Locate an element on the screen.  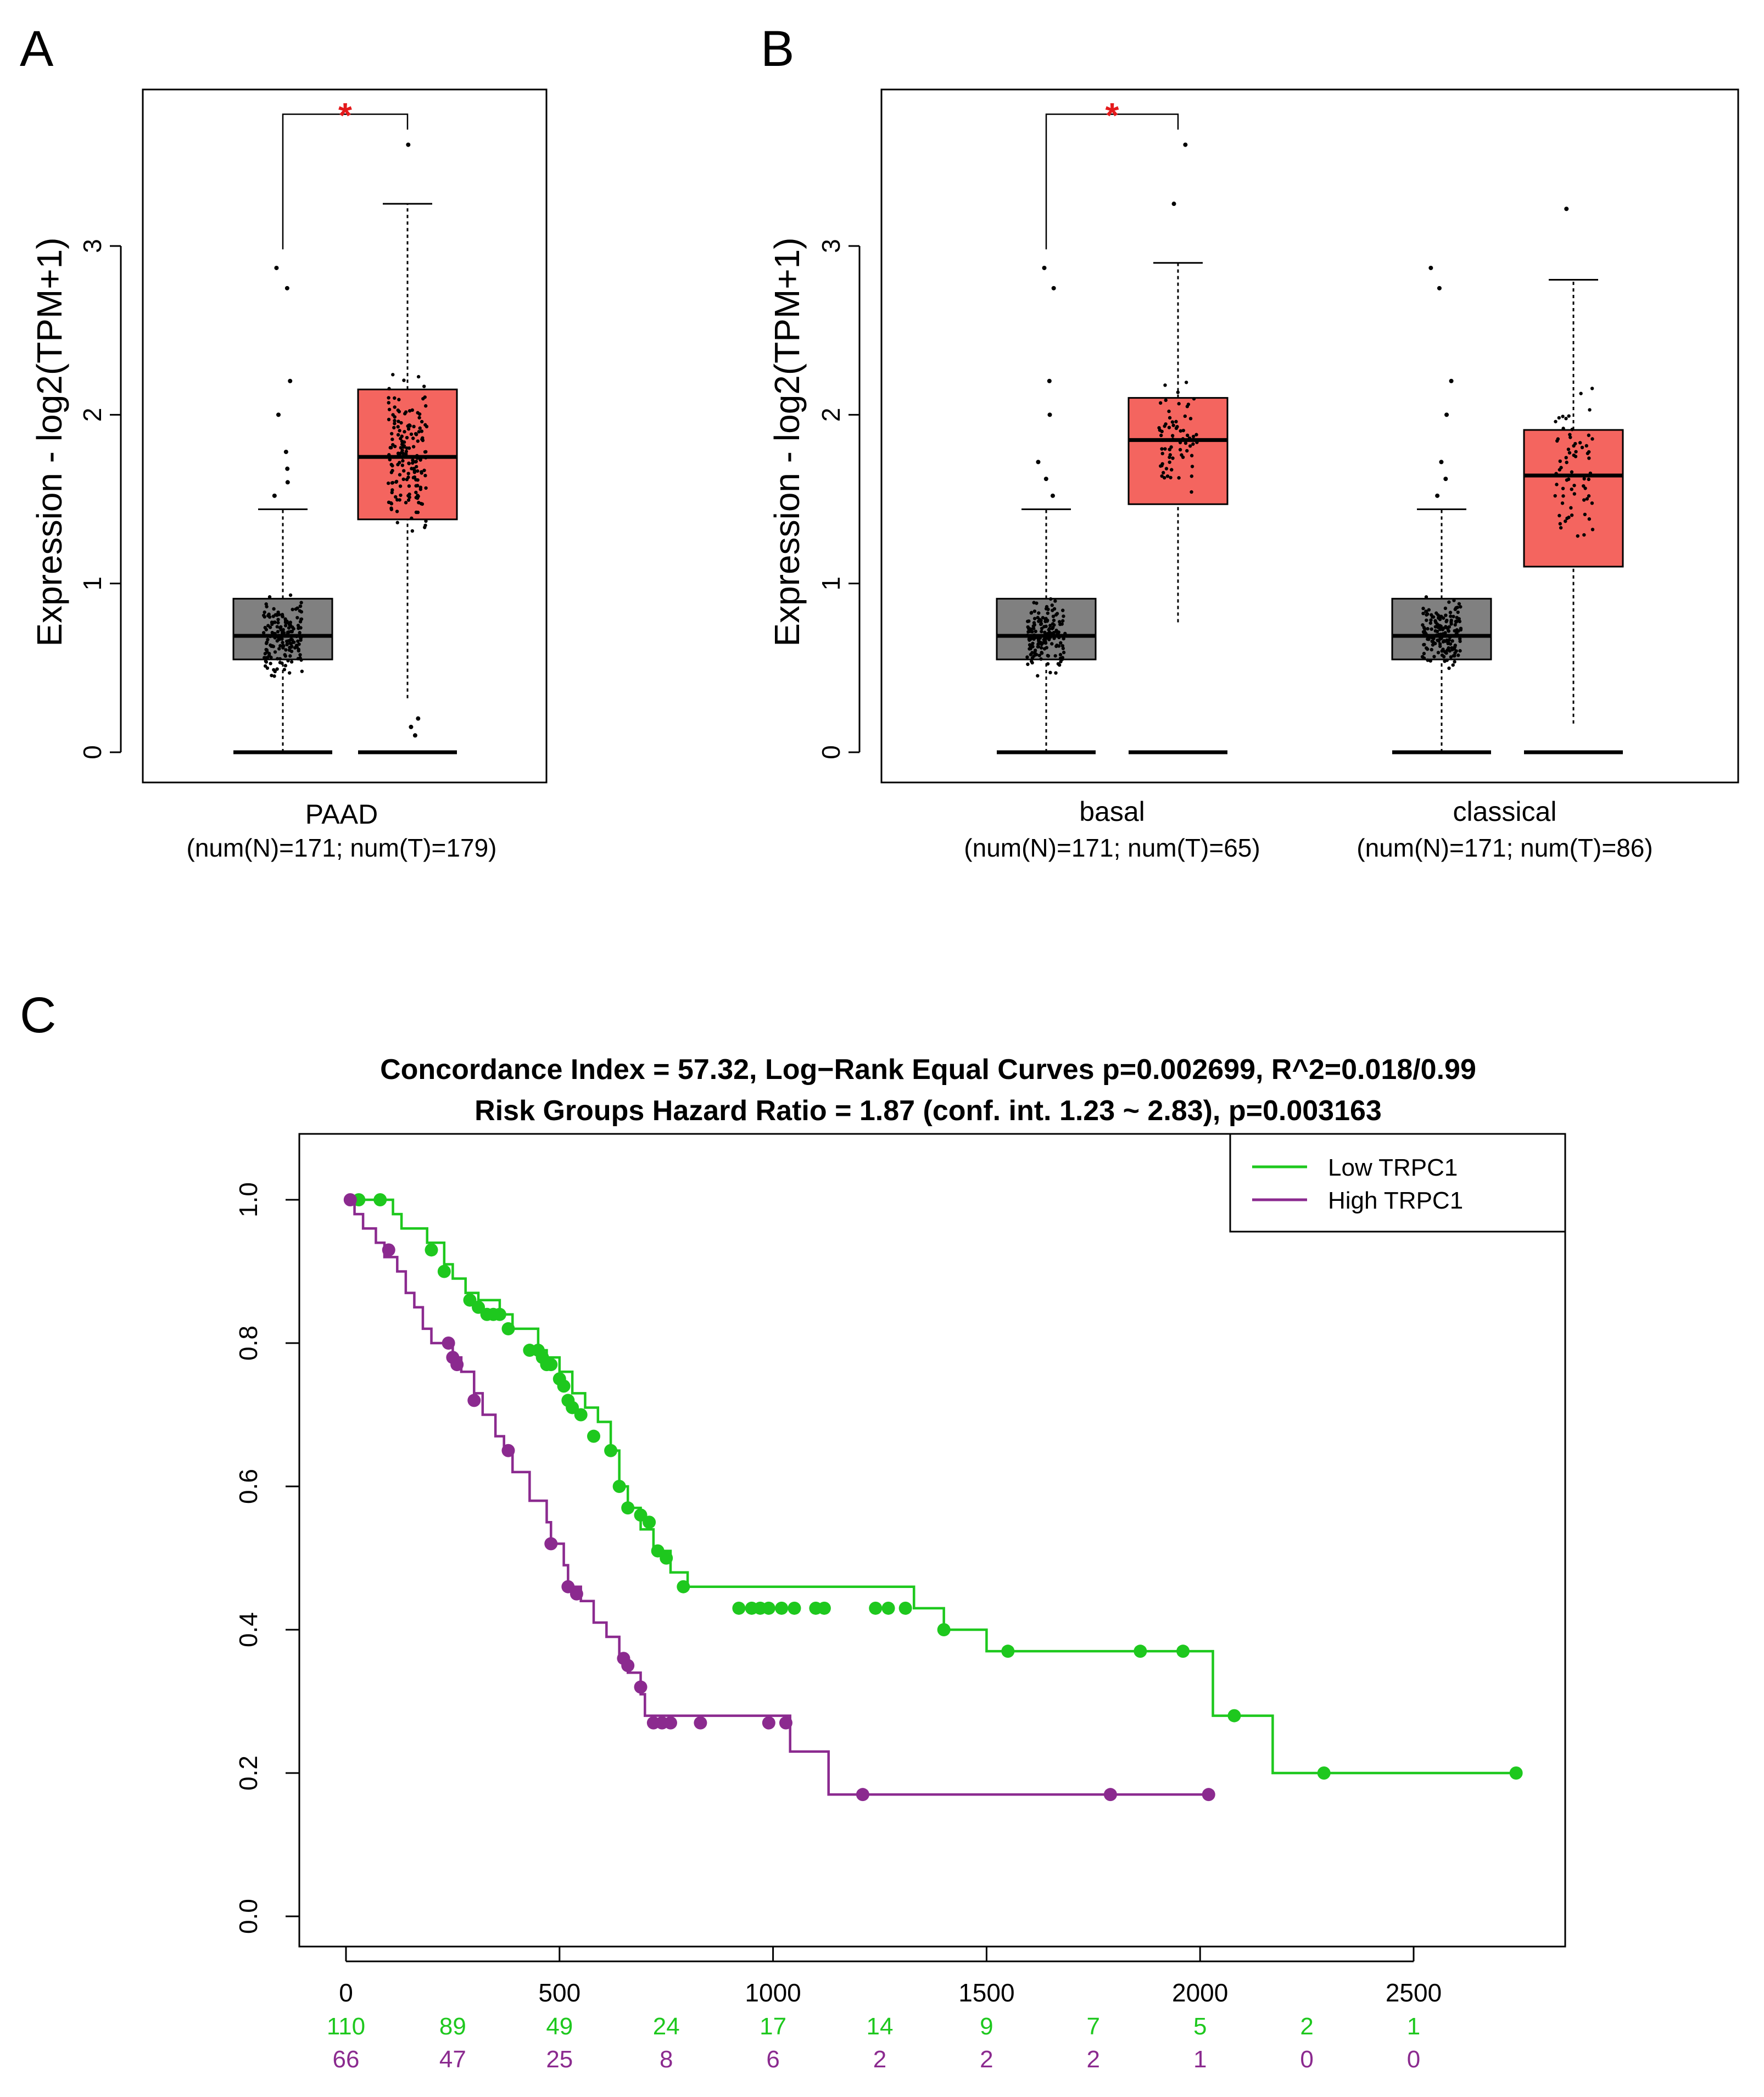
risk-count-low: 24 is located at coordinates (666, 2027).